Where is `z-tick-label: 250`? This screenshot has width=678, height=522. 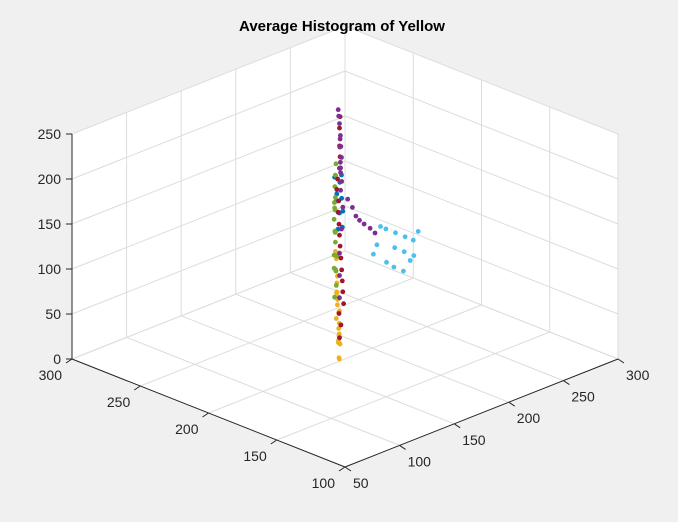 z-tick-label: 250 is located at coordinates (50, 134).